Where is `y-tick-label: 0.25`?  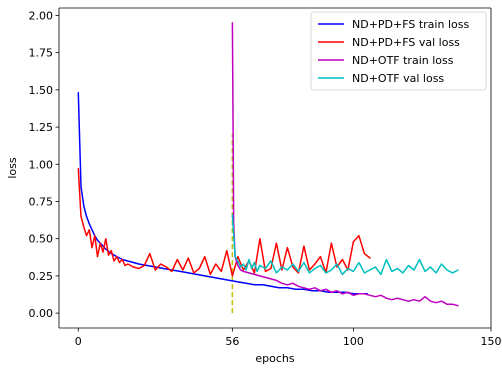 y-tick-label: 0.25 is located at coordinates (41, 276).